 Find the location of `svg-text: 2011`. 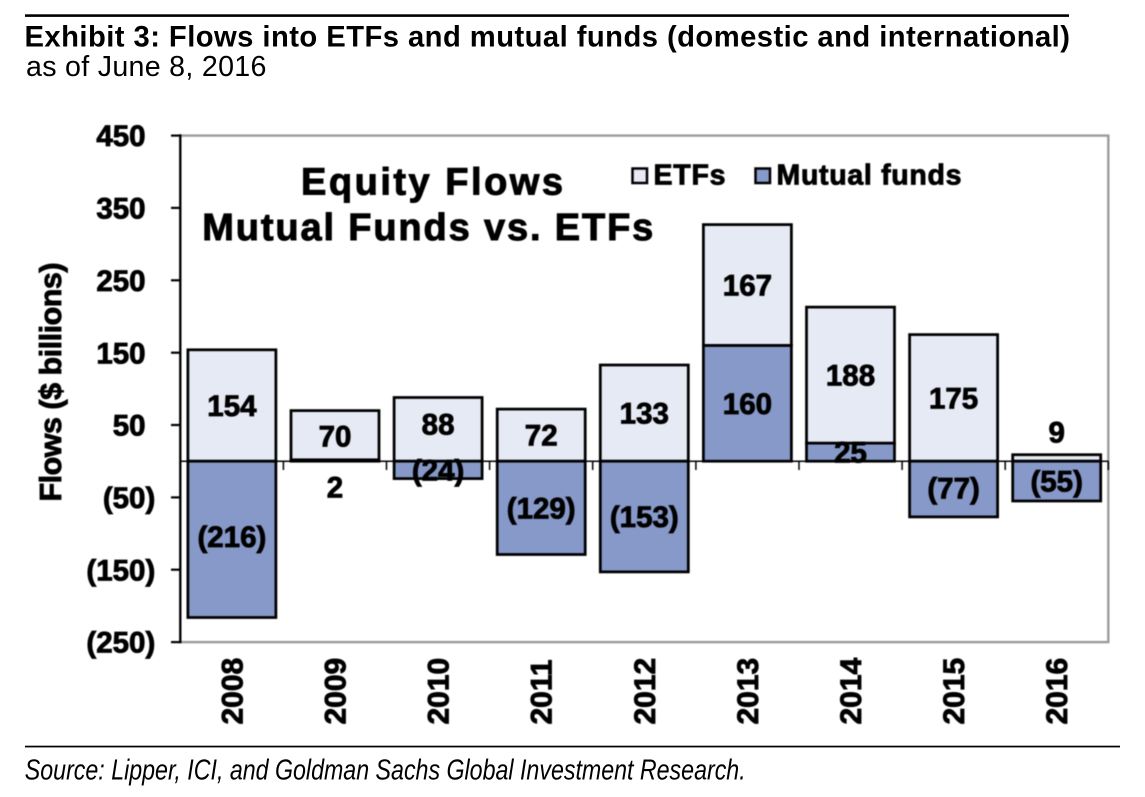

svg-text: 2011 is located at coordinates (542, 691).